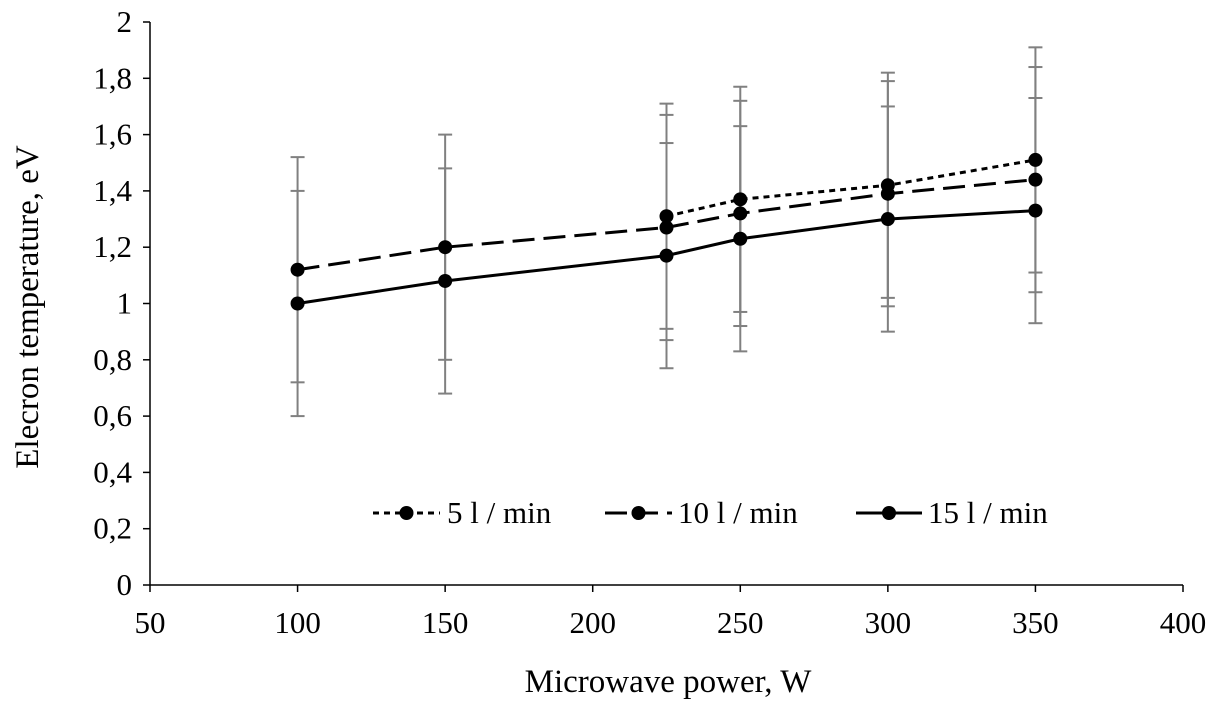  I want to click on y-tick-label: 1,4, so click(112, 190).